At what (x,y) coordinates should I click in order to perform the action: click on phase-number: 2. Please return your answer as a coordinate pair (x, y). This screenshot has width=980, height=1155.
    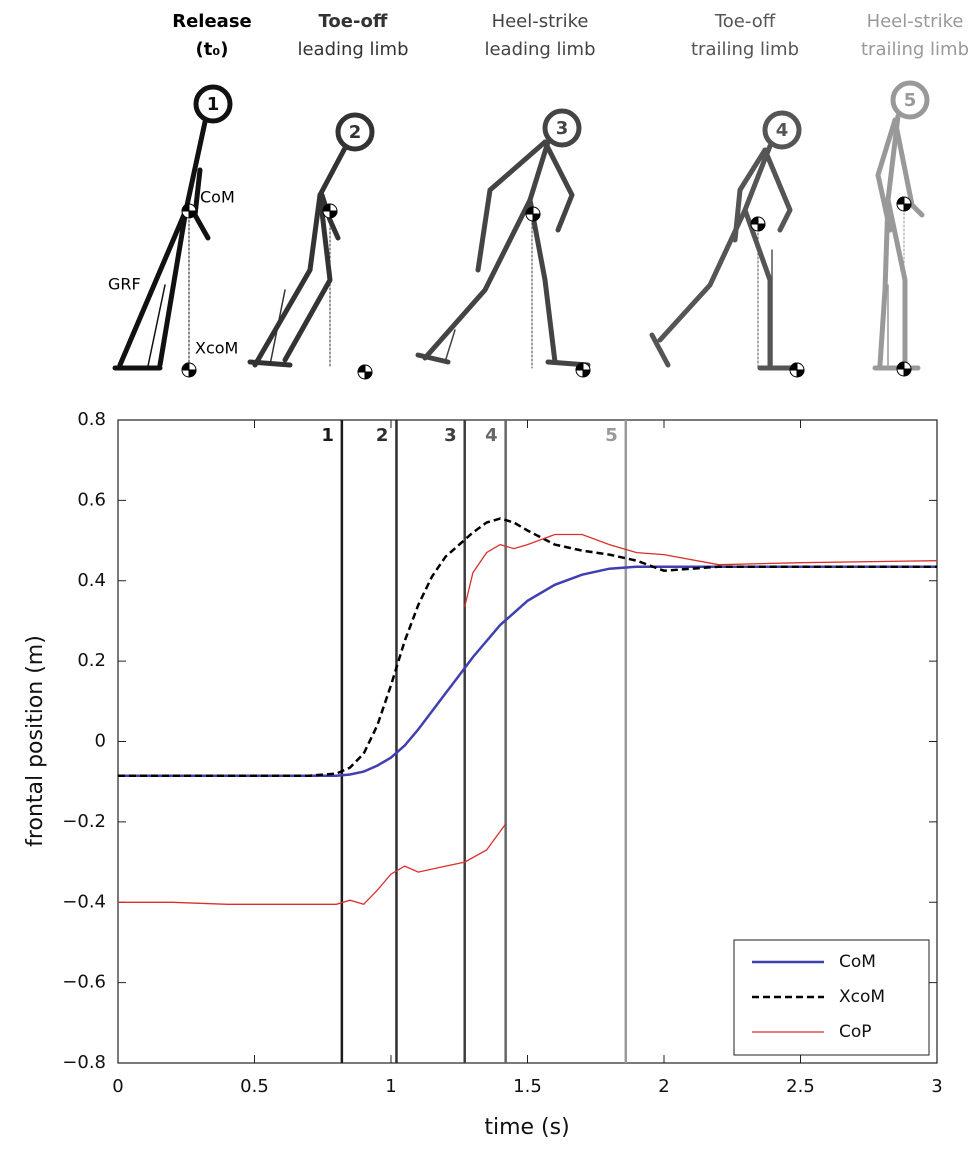
    Looking at the image, I should click on (355, 132).